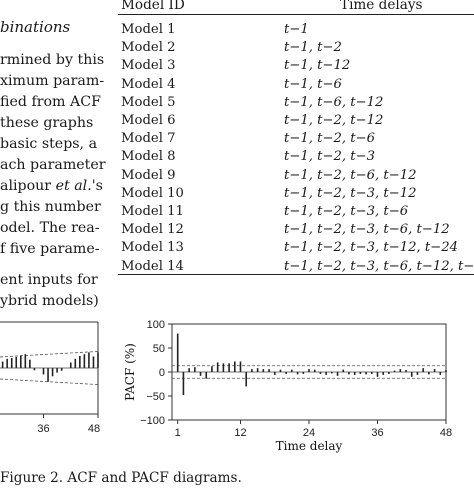 The width and height of the screenshot is (474, 493). I want to click on x-tick-label: 36, so click(377, 433).